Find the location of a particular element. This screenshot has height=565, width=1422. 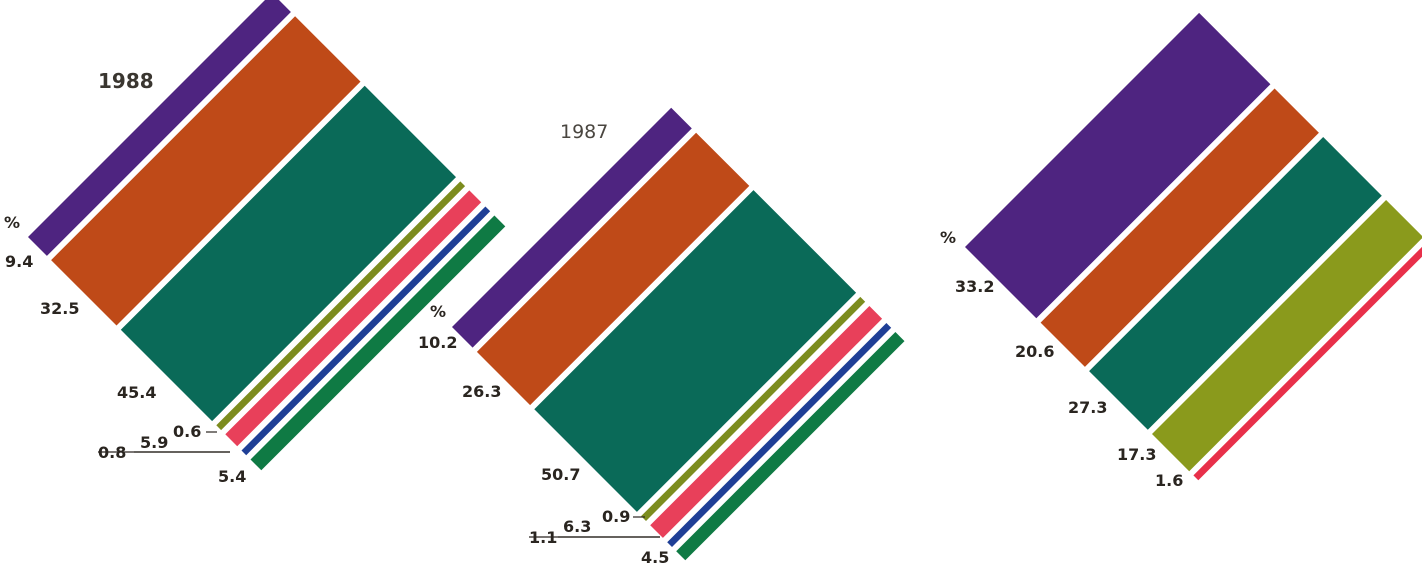

chart-3-value-label-4: 17.3 is located at coordinates (1136, 454).